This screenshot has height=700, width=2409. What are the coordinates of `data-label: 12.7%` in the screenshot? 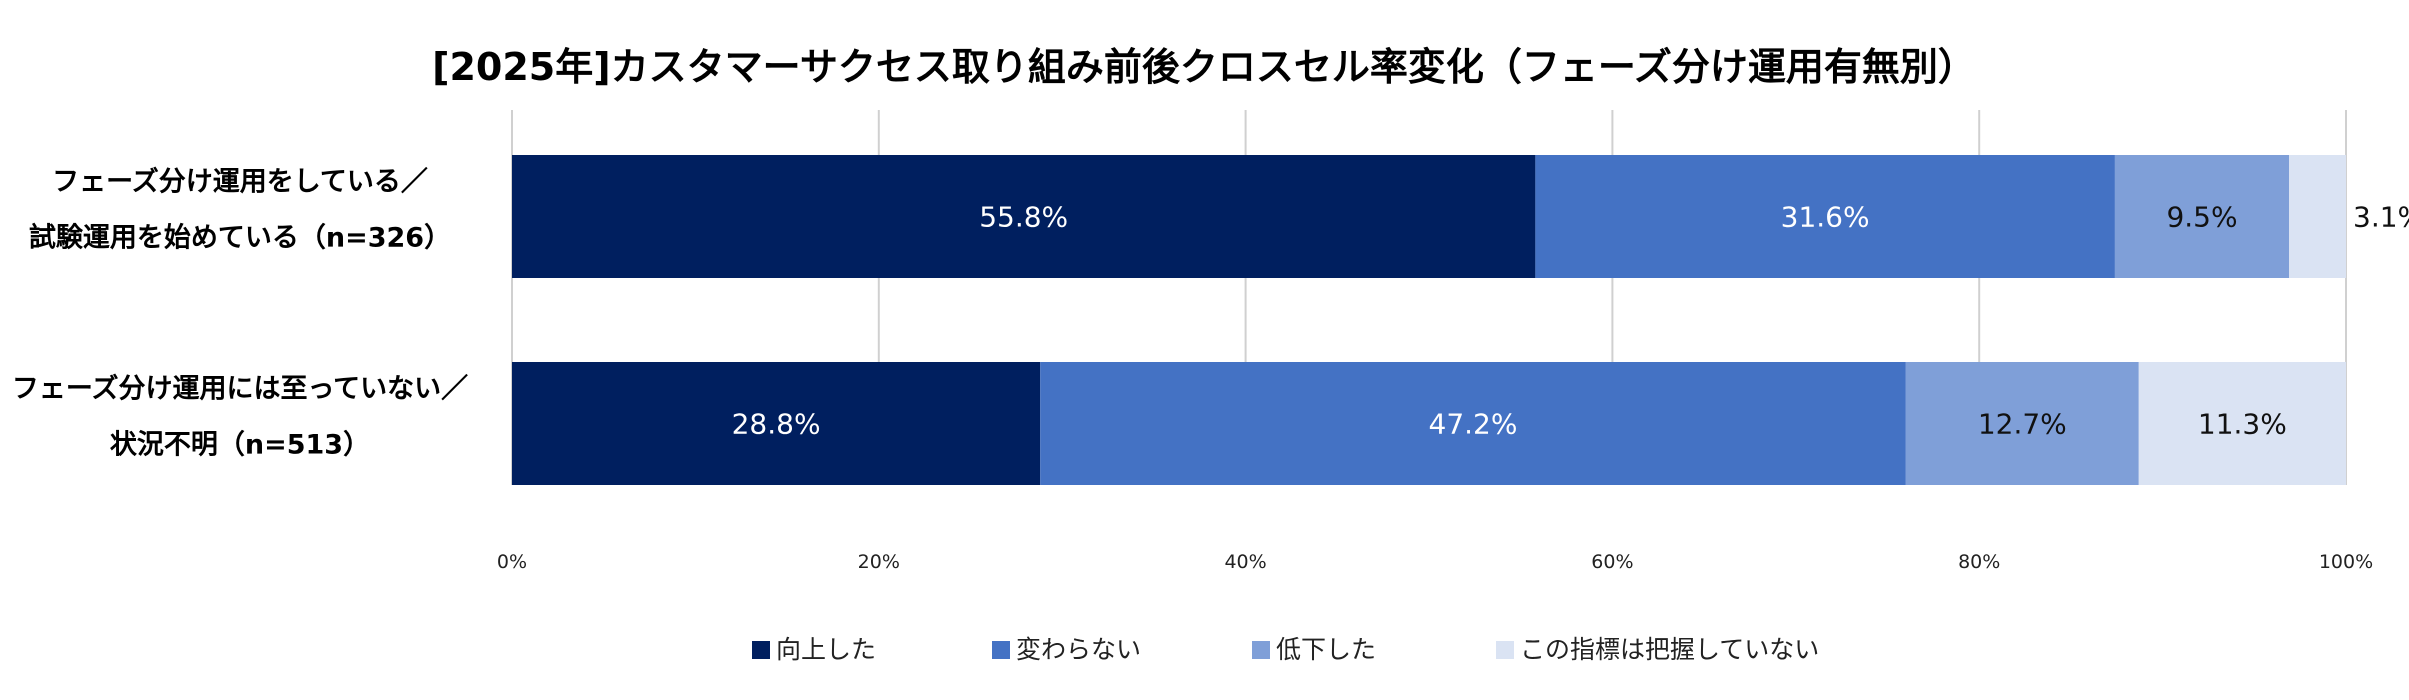 It's located at (2022, 424).